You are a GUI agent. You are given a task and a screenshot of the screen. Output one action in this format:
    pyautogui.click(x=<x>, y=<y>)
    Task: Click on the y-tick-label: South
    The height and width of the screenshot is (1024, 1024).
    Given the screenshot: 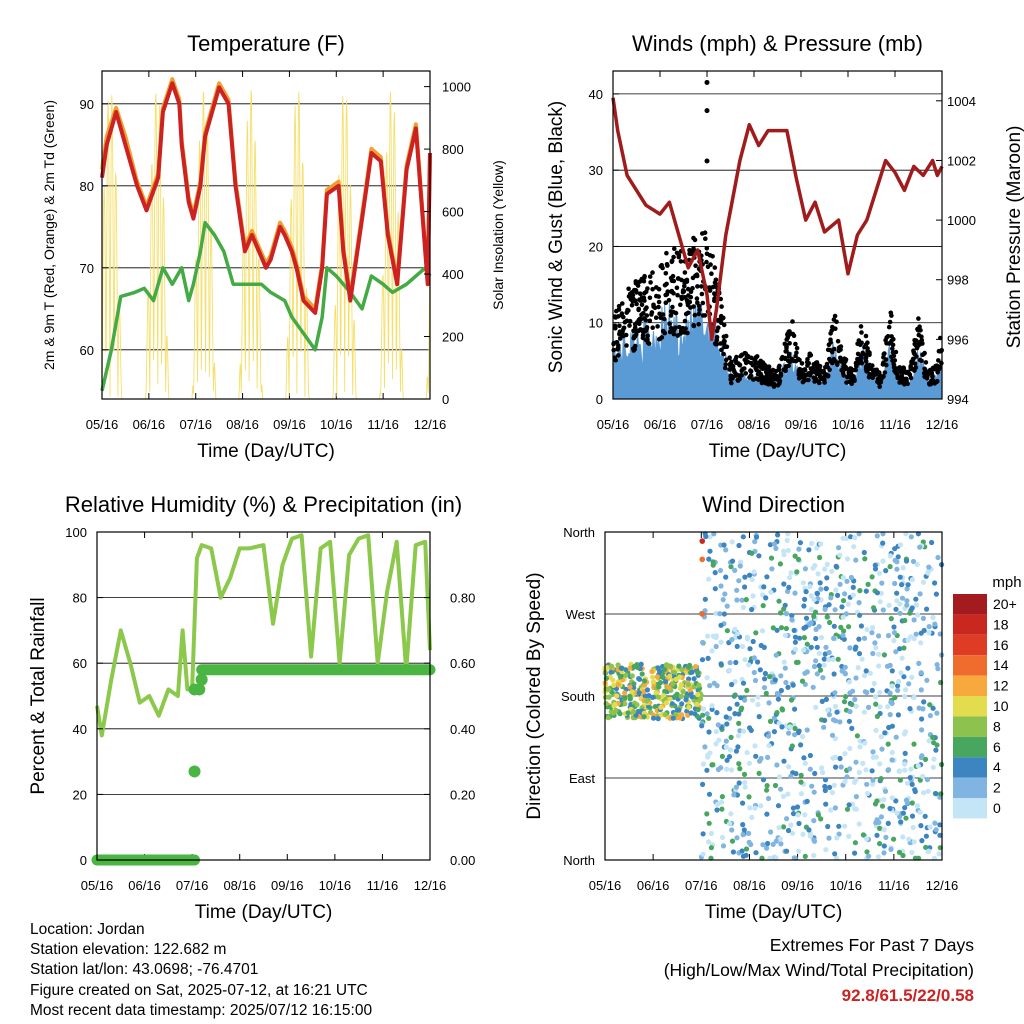 What is the action you would take?
    pyautogui.click(x=578, y=696)
    